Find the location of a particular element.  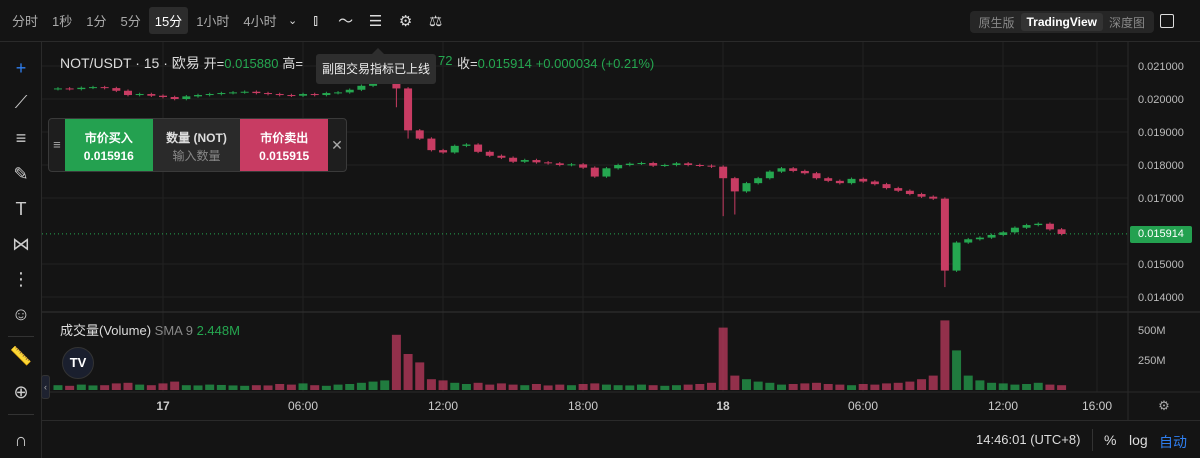

chevron-down-icon: ⌄ is located at coordinates (293, 21).